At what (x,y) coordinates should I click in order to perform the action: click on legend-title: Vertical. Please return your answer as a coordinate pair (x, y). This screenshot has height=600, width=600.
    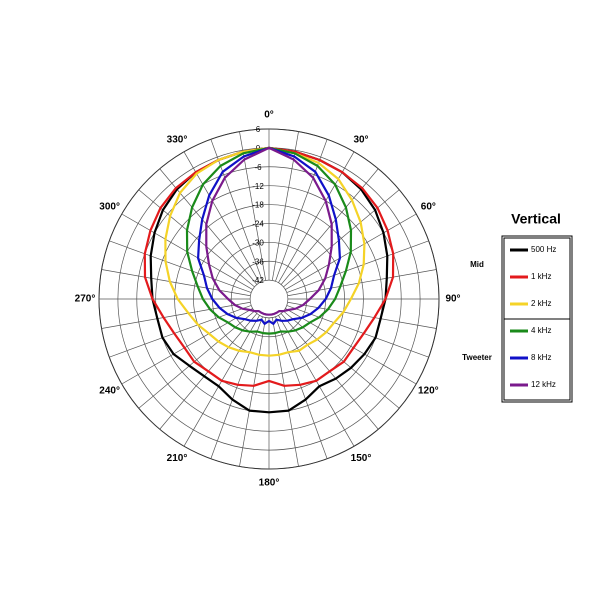
    Looking at the image, I should click on (536, 219).